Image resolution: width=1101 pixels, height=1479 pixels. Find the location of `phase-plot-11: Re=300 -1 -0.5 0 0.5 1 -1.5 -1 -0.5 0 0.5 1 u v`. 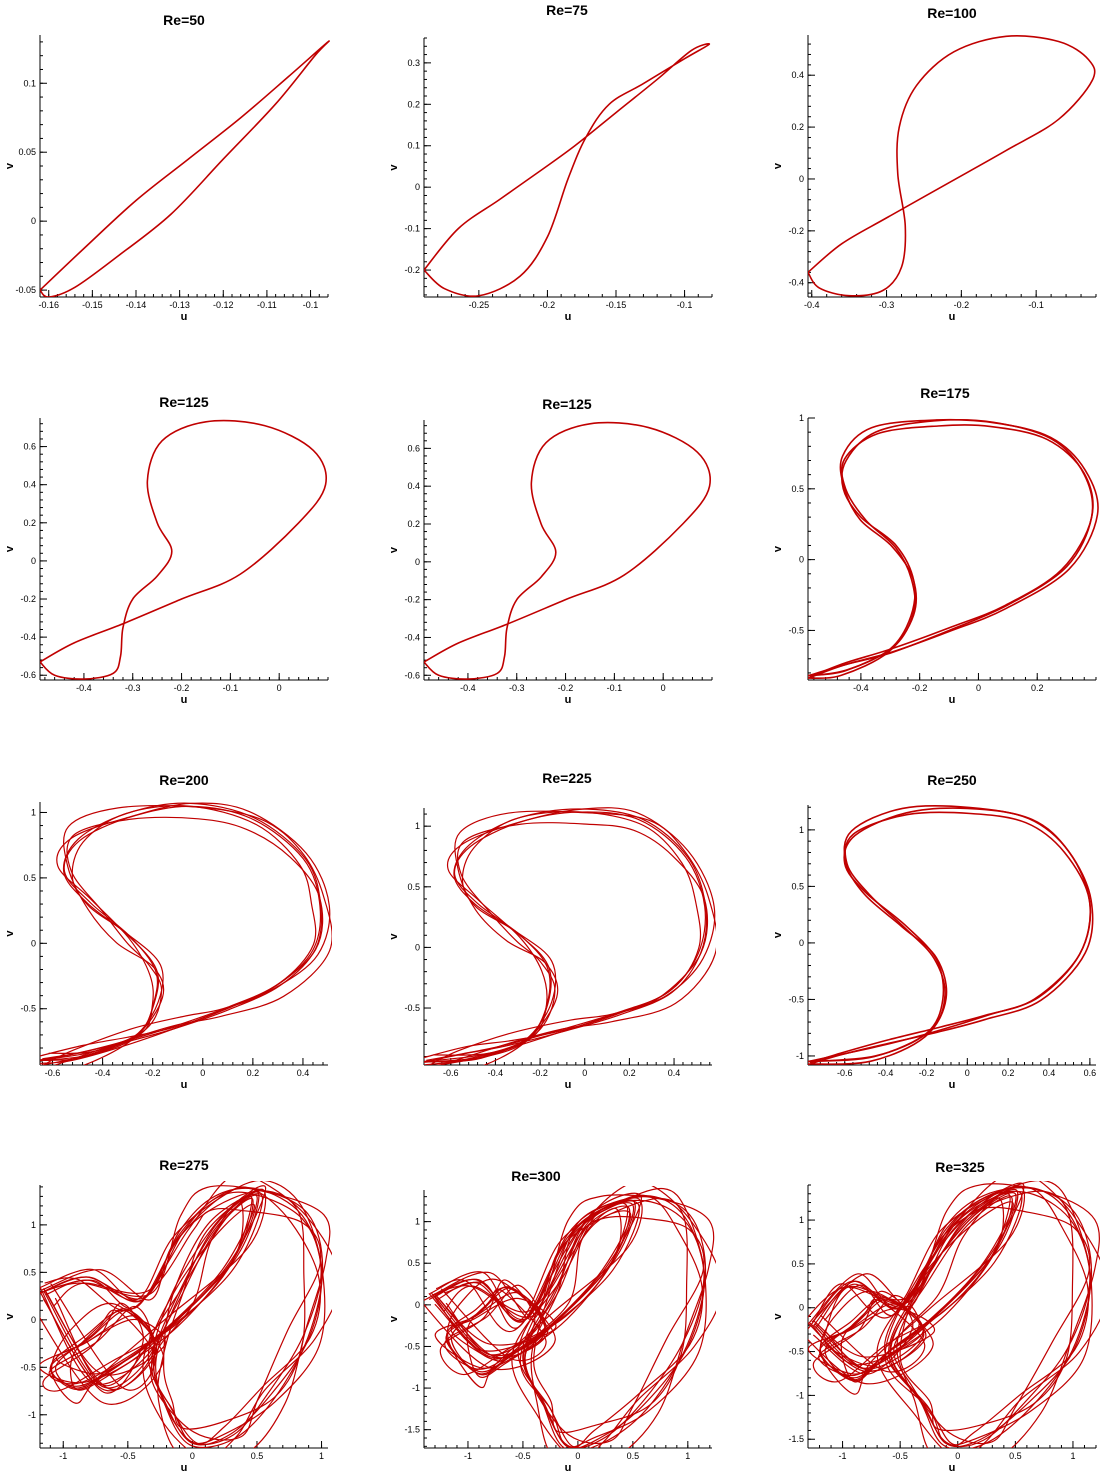

phase-plot-11: Re=300 -1 -0.5 0 0.5 1 -1.5 -1 -0.5 0 0.5 1 u v is located at coordinates (552, 1321).